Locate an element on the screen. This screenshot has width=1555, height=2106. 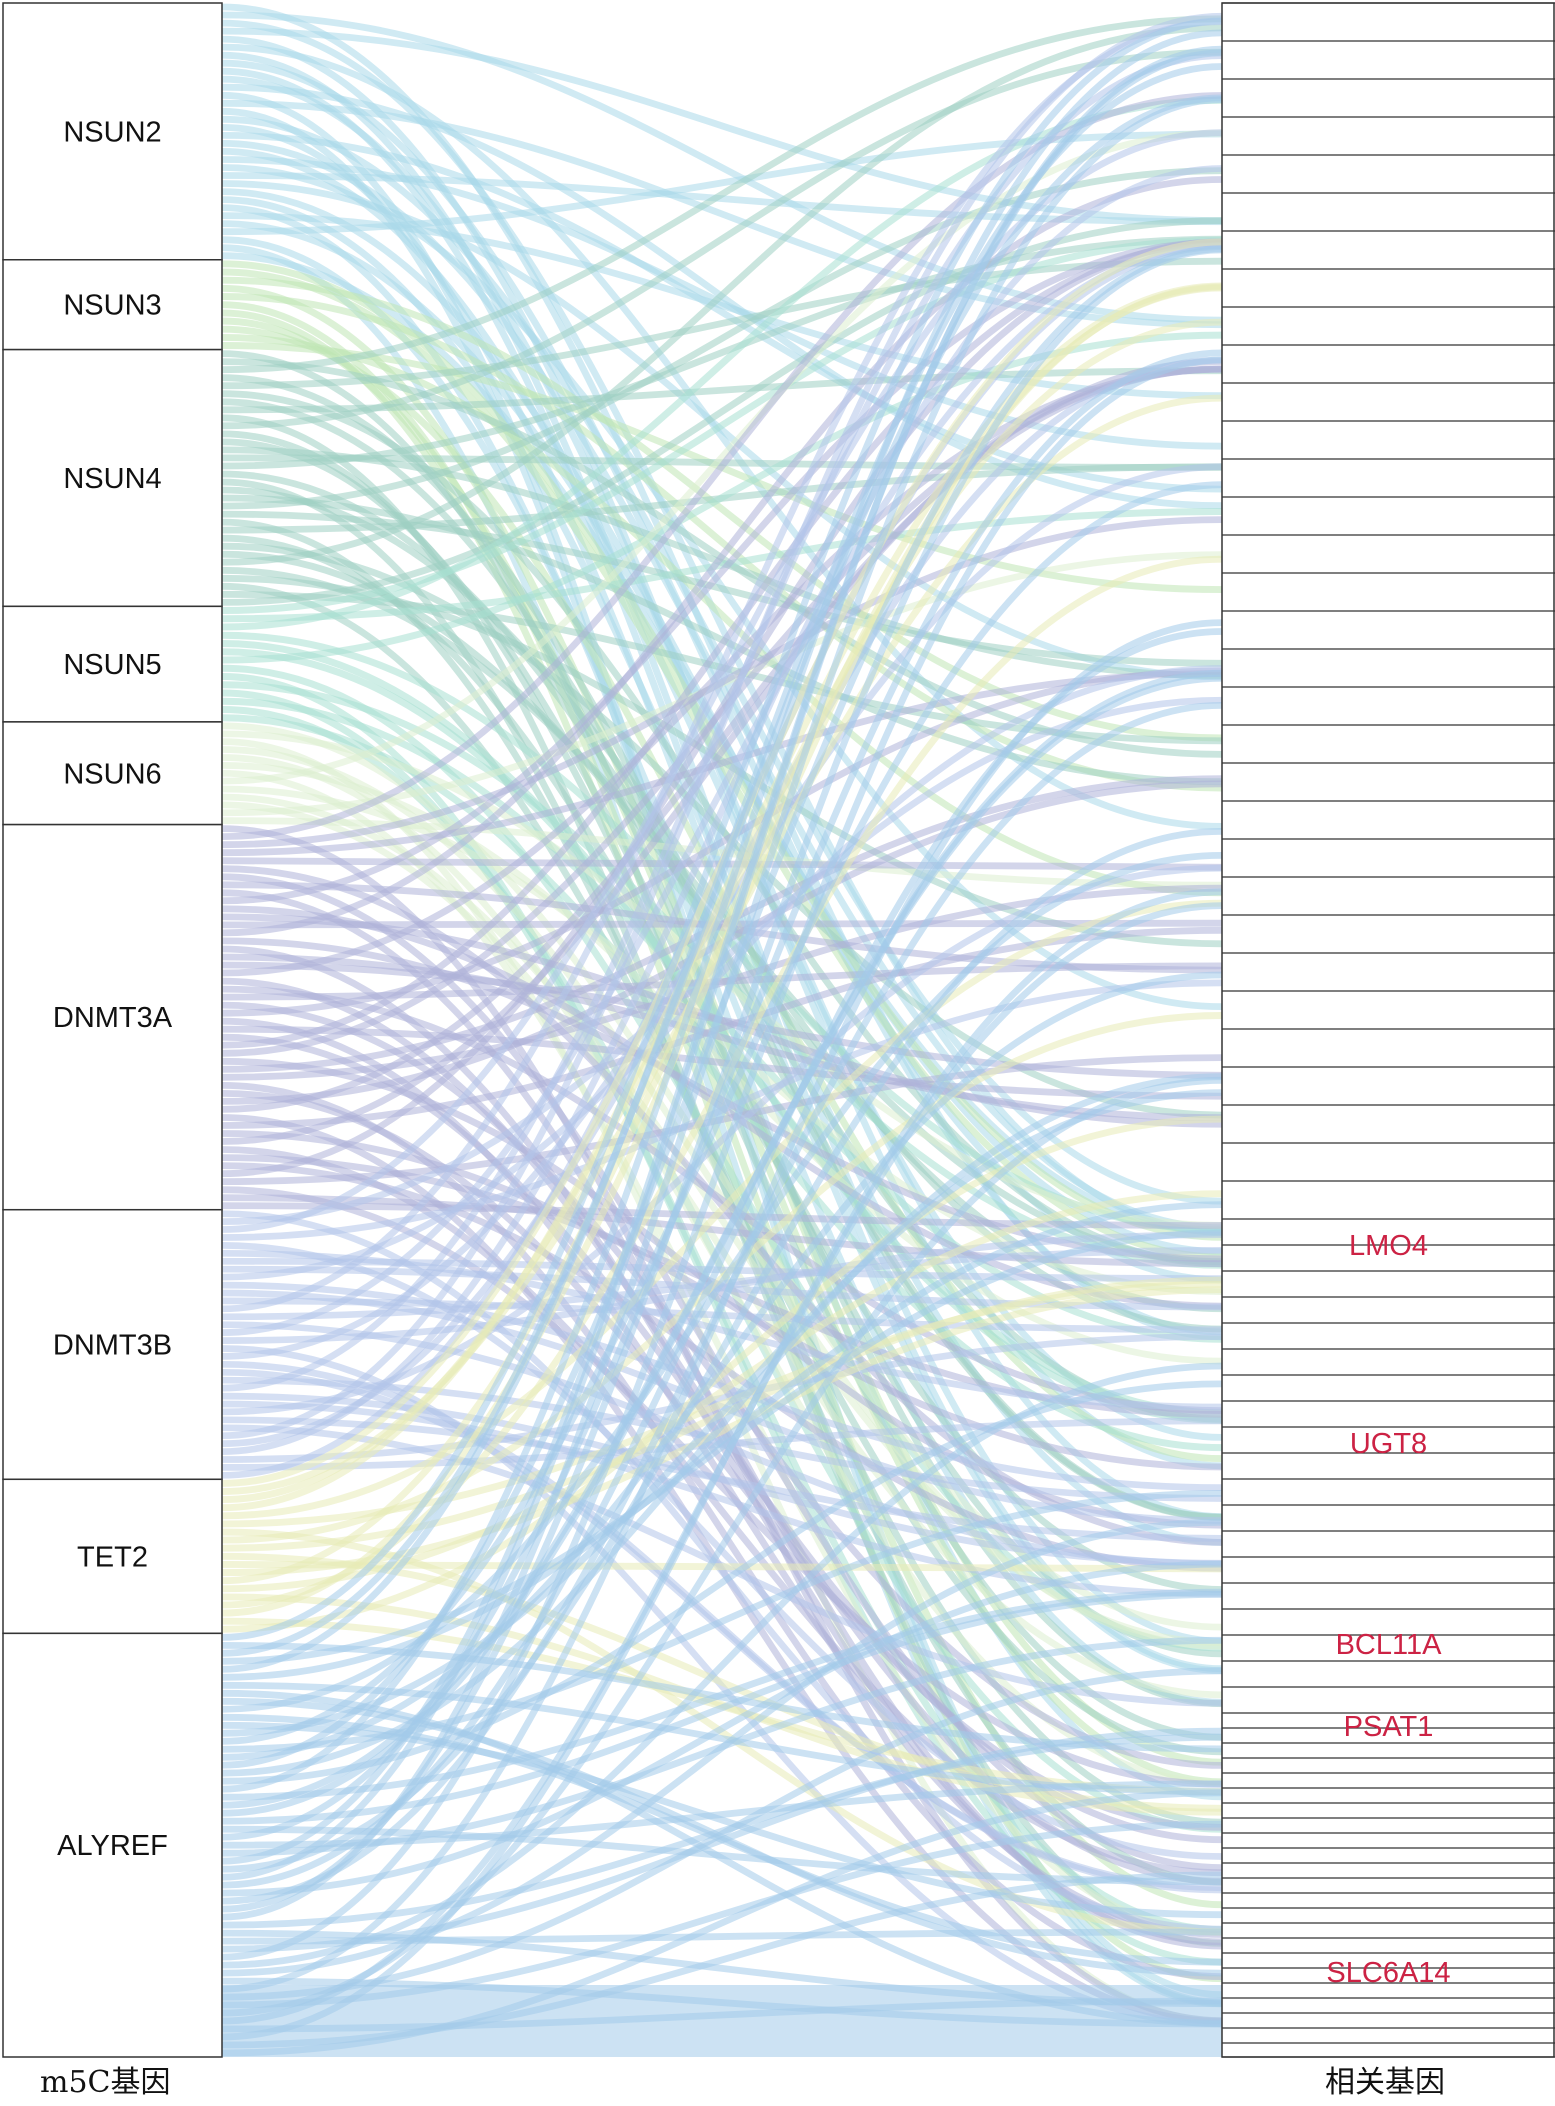
target-label-ugt8: UGT8 is located at coordinates (1388, 1444).